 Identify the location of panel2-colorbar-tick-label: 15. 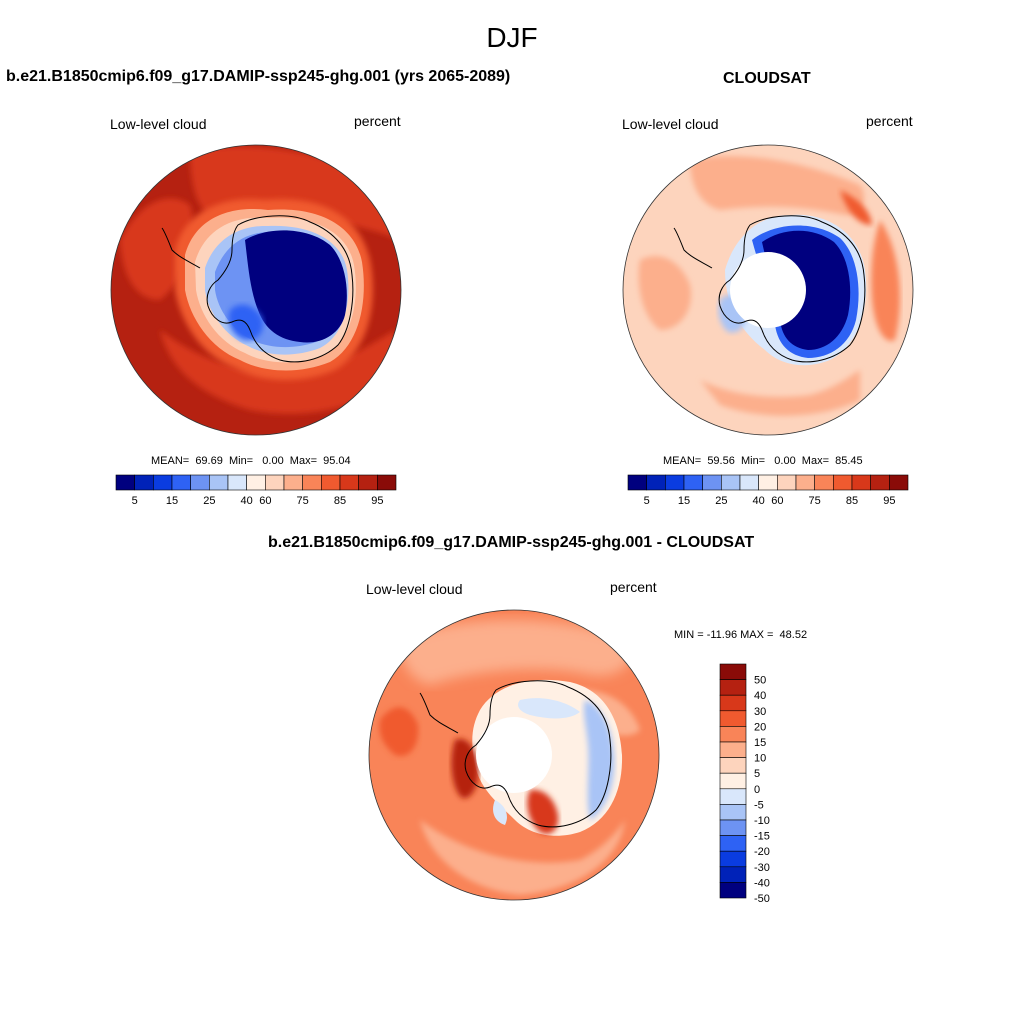
(684, 501).